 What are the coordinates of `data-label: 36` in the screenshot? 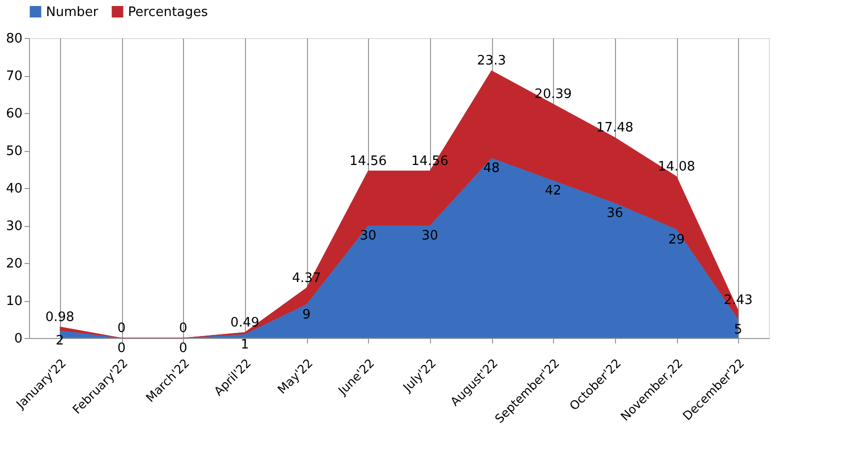 It's located at (615, 213).